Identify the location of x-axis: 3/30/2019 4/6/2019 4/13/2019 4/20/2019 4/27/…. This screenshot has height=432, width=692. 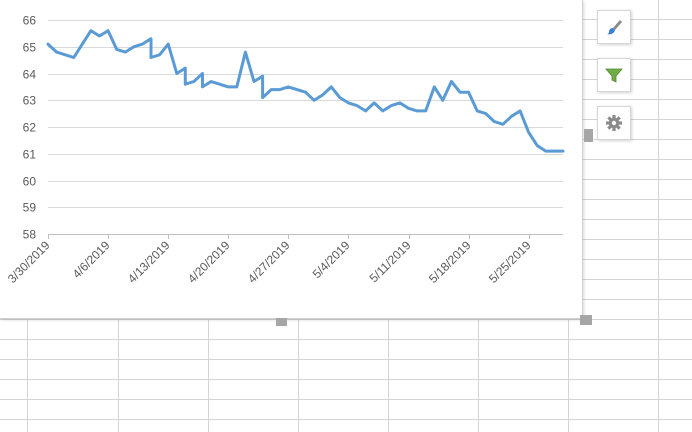
(269, 260).